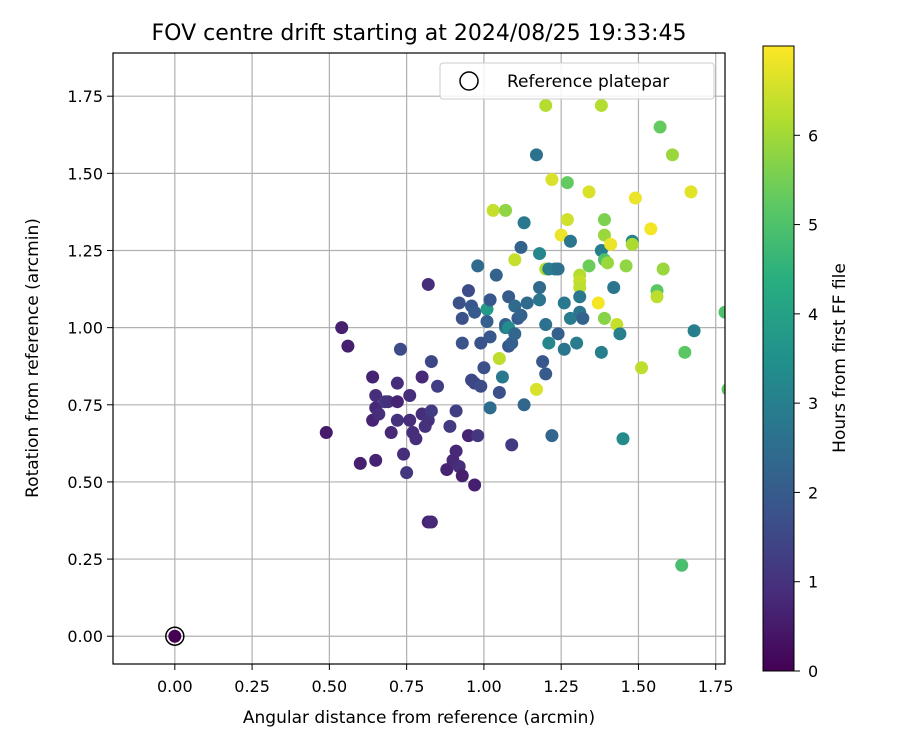 This screenshot has width=900, height=750. I want to click on y-axis-label: Rotation from reference (arcmin), so click(33, 358).